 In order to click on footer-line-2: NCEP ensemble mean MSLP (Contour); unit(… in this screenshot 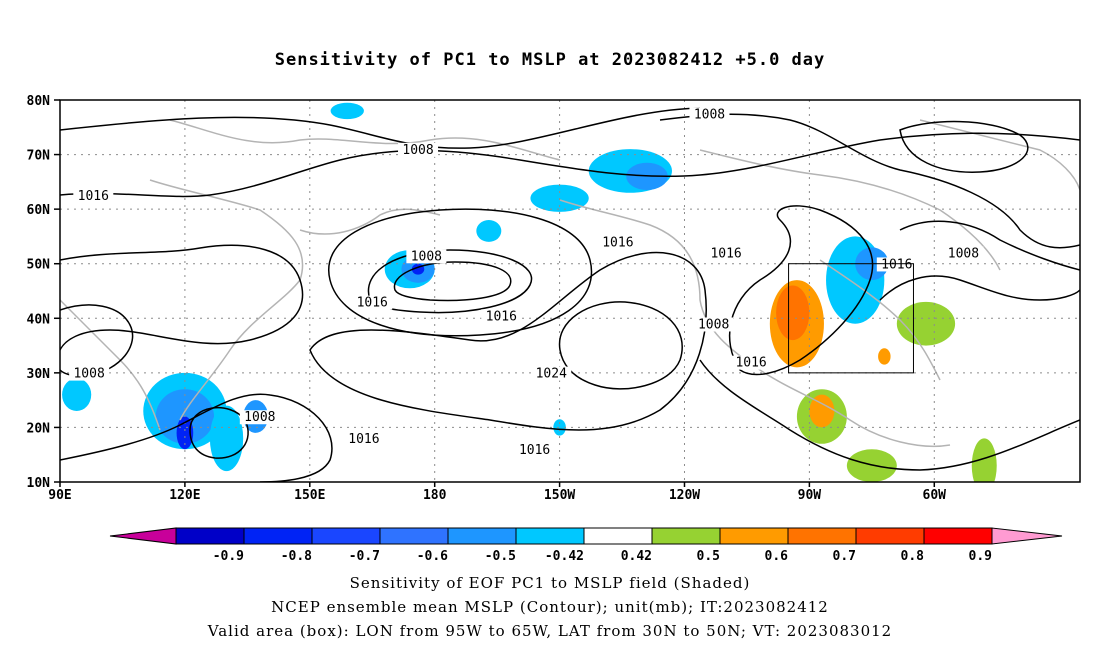, I will do `click(550, 607)`.